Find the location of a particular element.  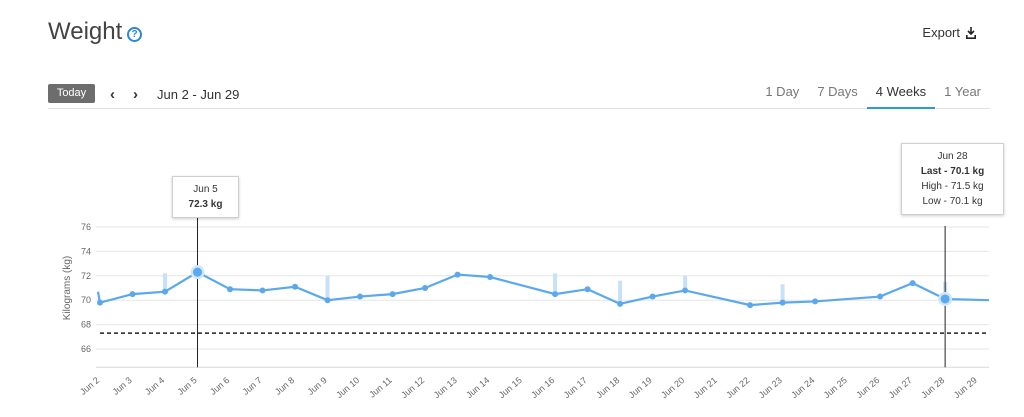

x-tick-label: Jun 17 is located at coordinates (575, 387).